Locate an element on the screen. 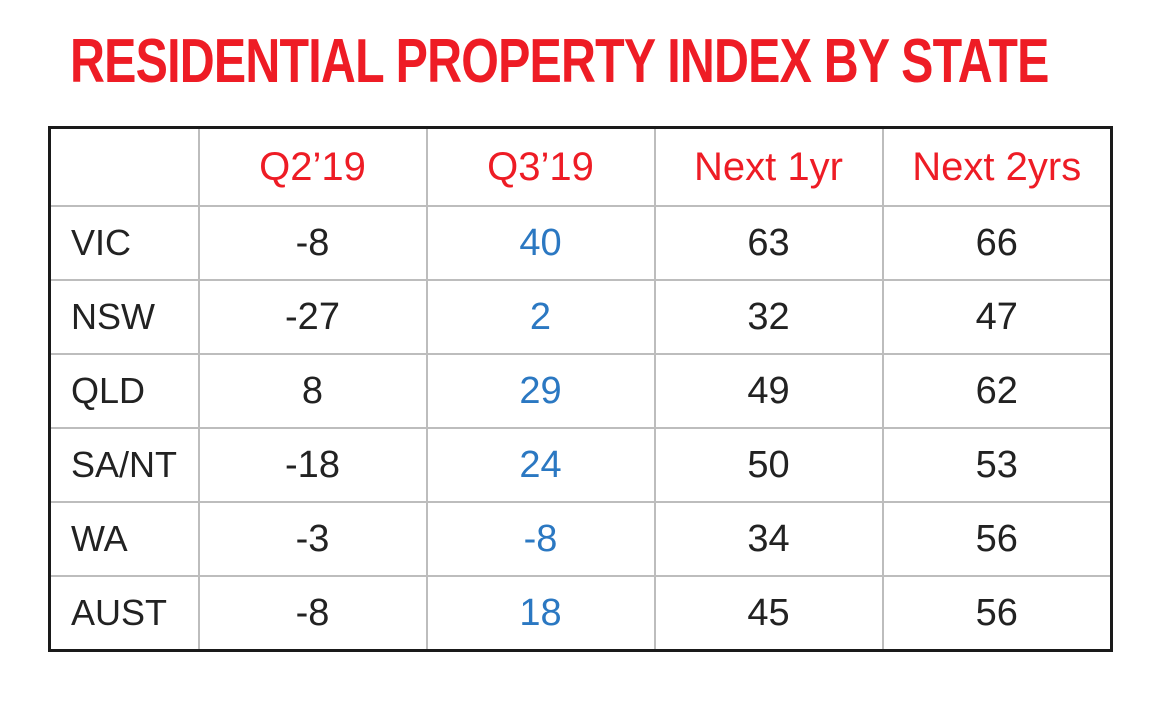 This screenshot has height=704, width=1160. next-1yr-cell: 32 is located at coordinates (768, 317).